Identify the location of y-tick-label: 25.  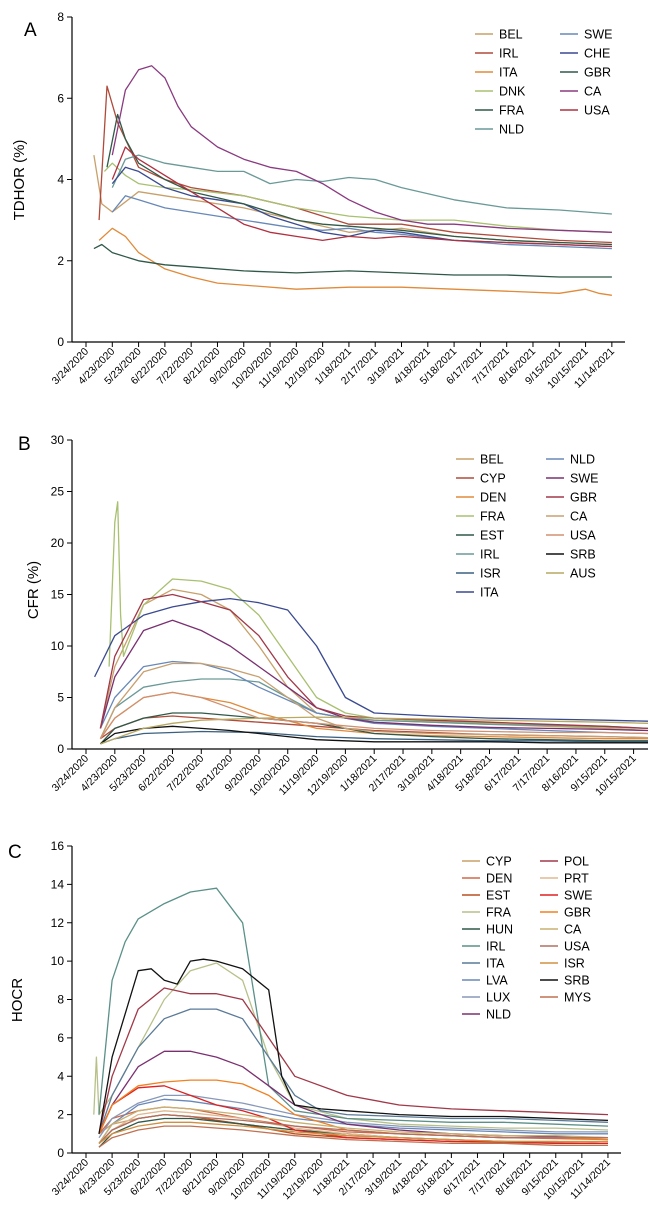
(58, 492).